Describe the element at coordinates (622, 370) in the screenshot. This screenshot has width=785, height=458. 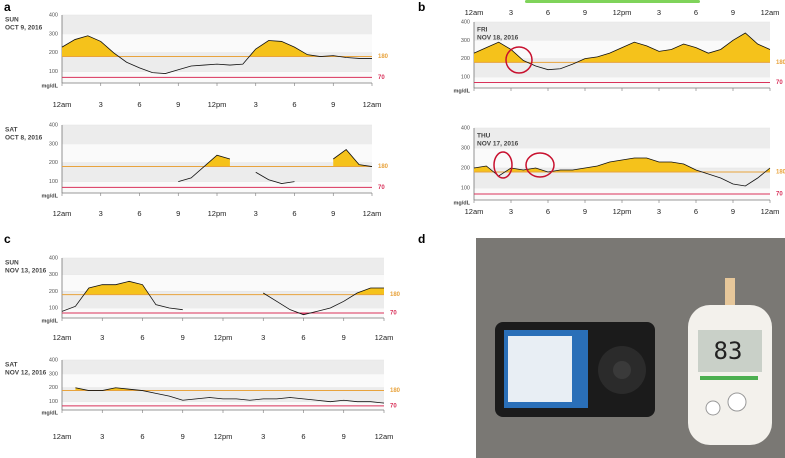
I see `receiver-button` at that location.